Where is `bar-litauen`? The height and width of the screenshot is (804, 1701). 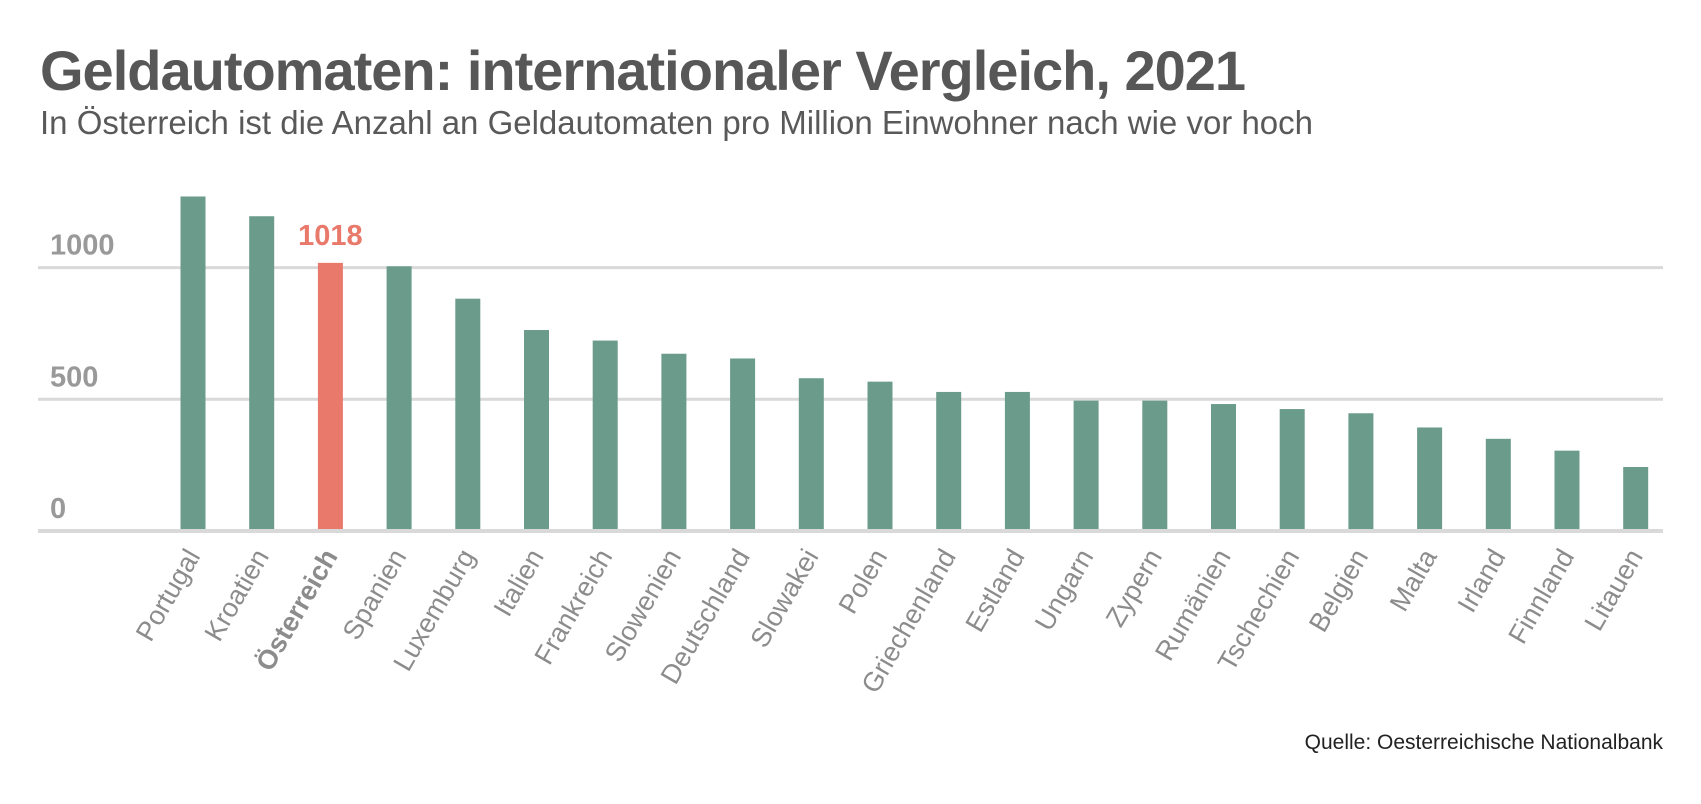 bar-litauen is located at coordinates (1636, 497).